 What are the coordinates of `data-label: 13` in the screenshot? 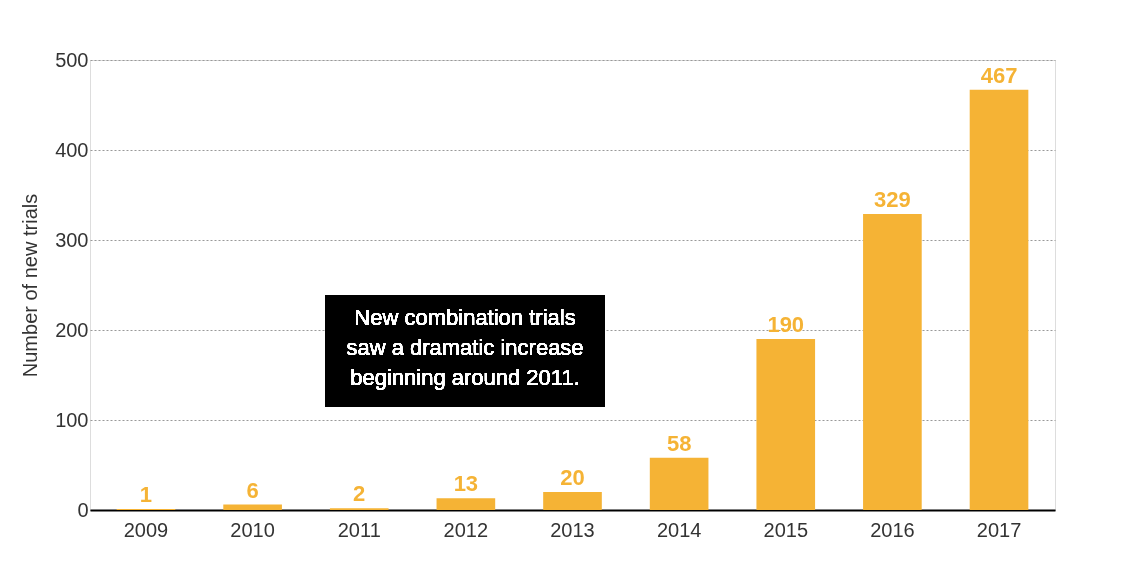 It's located at (466, 484).